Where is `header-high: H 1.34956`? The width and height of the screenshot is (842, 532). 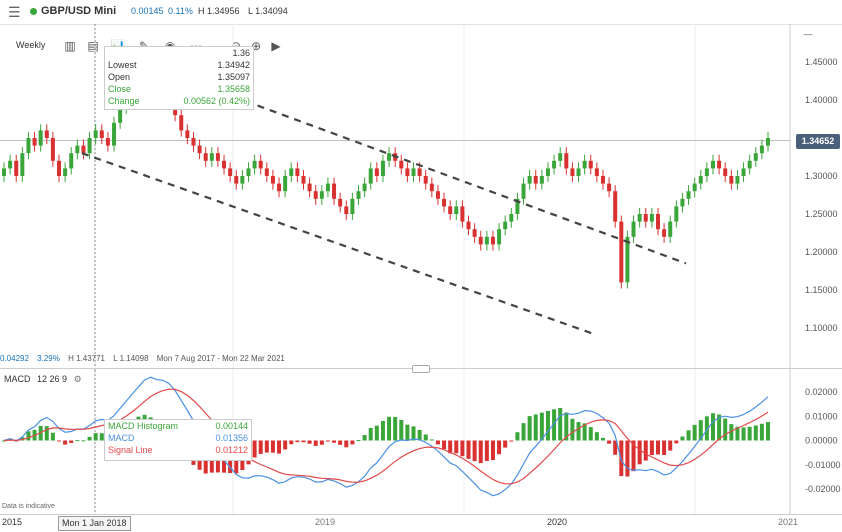 header-high: H 1.34956 is located at coordinates (219, 11).